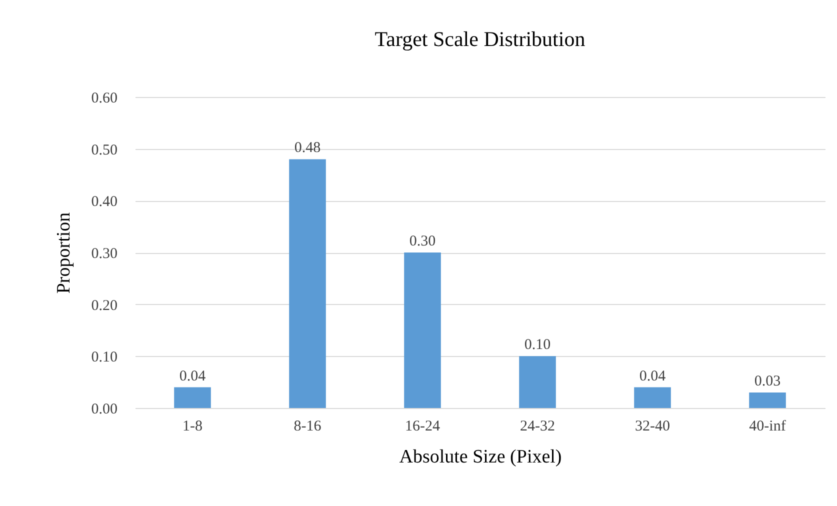 The image size is (837, 506). I want to click on y-tick-label: 0.10, so click(104, 358).